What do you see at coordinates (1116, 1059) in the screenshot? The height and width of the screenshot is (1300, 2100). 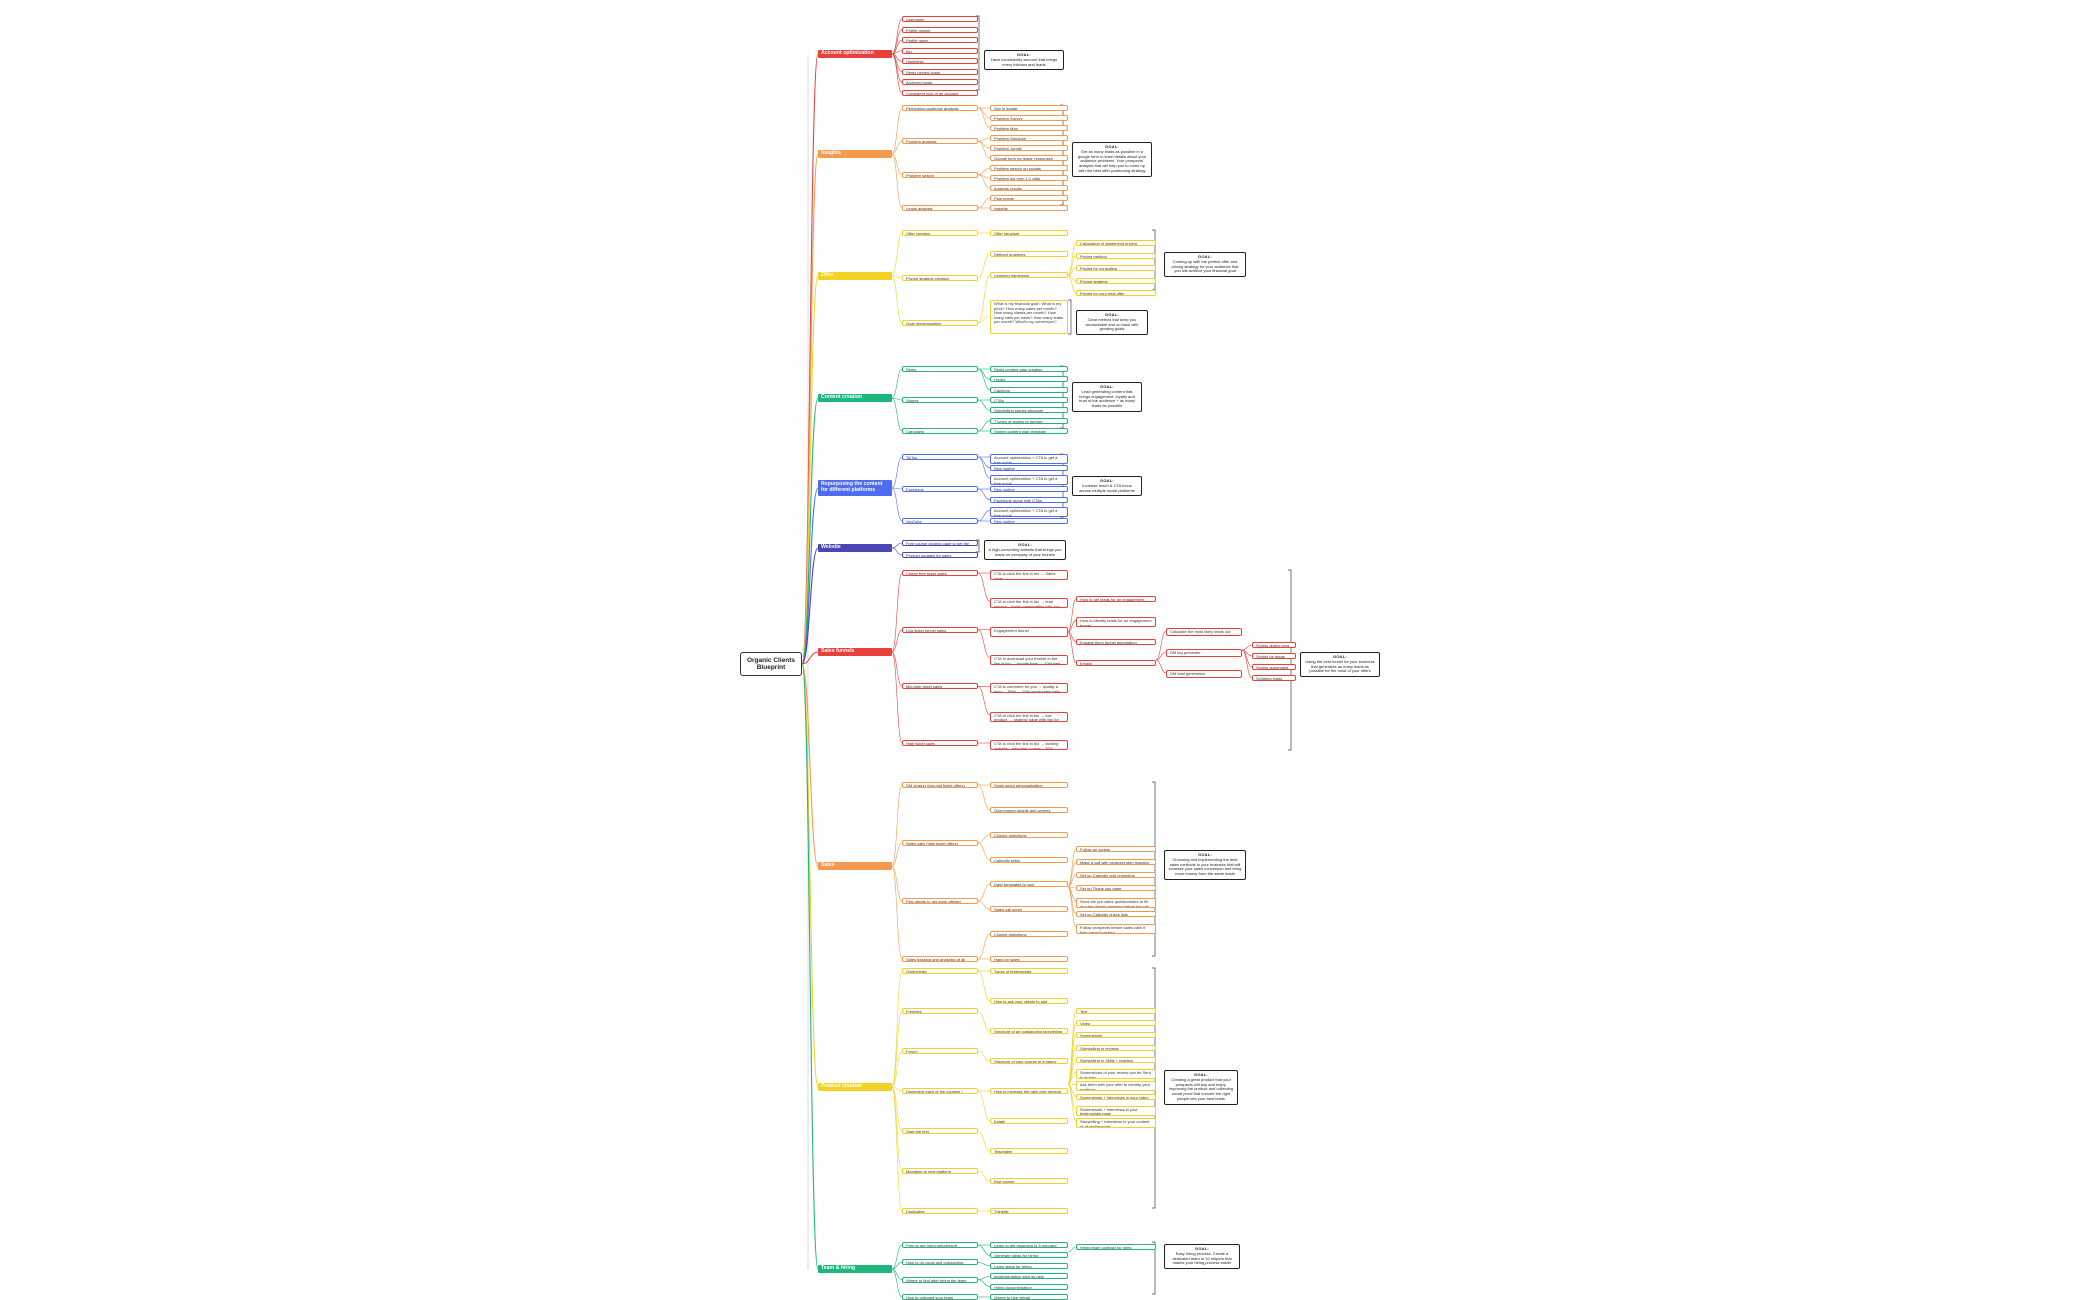 I see `sub-product: Storytelling in Skills + reaction` at bounding box center [1116, 1059].